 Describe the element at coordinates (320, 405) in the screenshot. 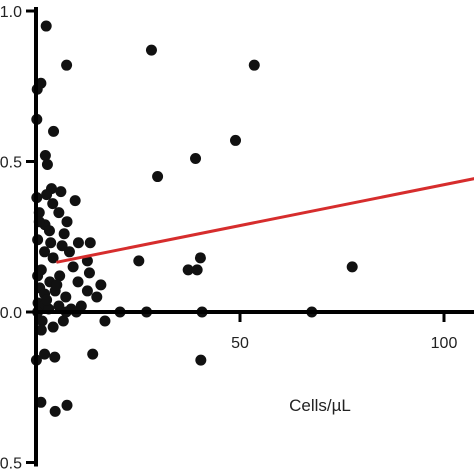

I see `x-axis-label: Cells/µL` at that location.